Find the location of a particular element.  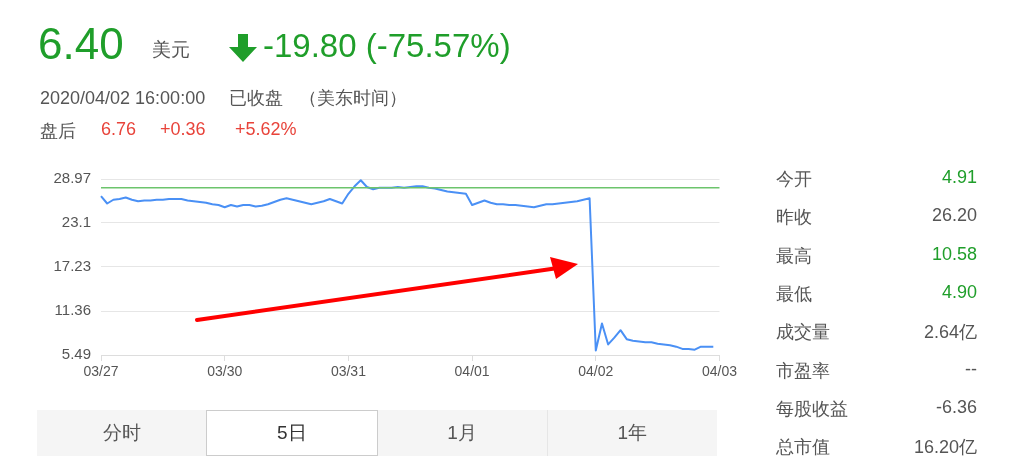

text: 26.20 is located at coordinates (953, 216).